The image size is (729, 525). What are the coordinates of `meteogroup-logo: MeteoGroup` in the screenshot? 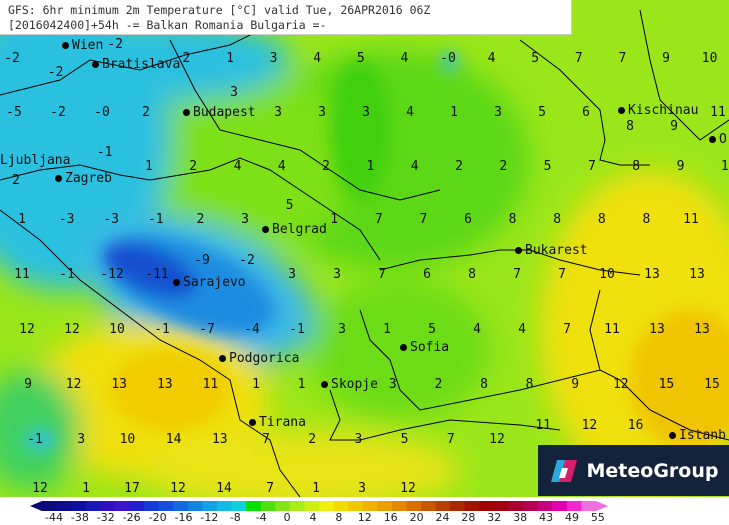 It's located at (633, 470).